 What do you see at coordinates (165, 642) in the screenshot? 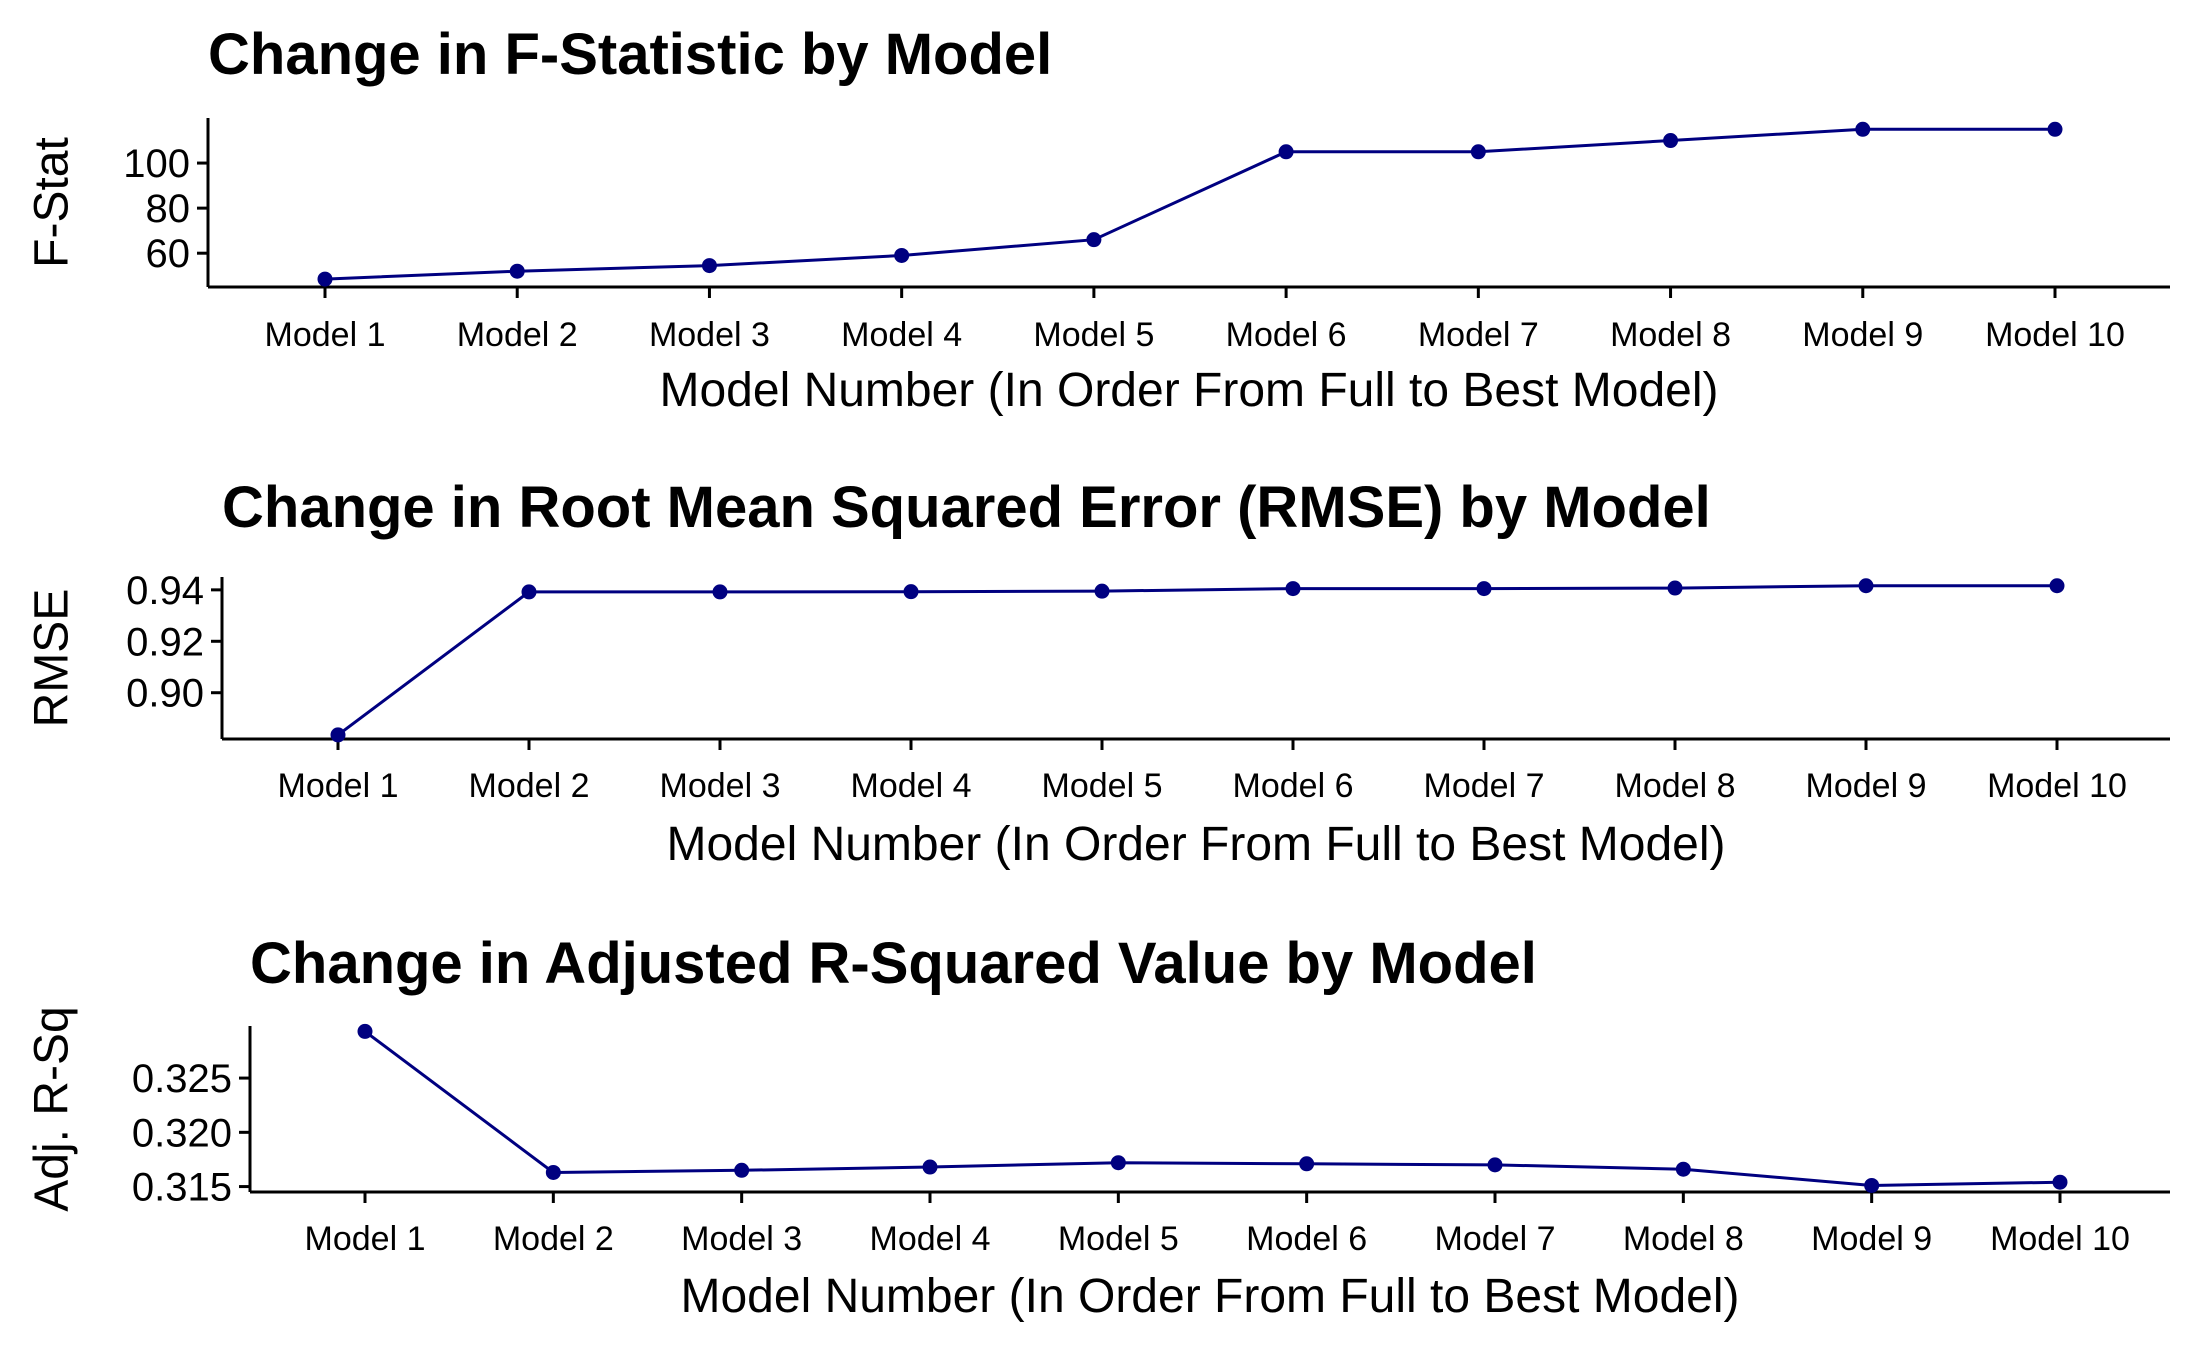
I see `y-tick-label: 0.92` at bounding box center [165, 642].